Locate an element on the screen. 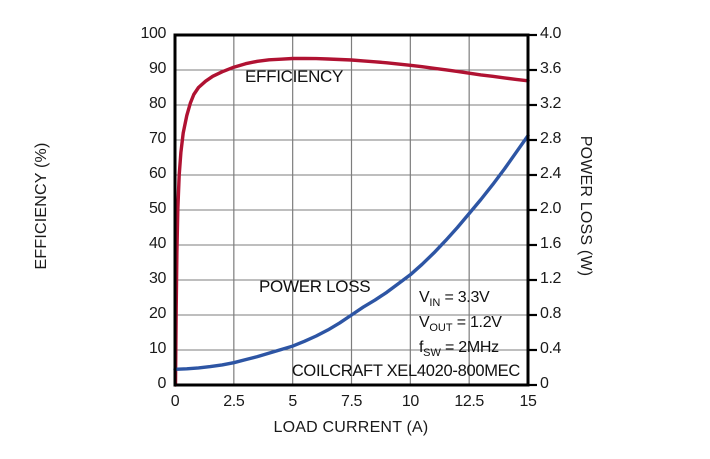  condition-fsw: fSW = 2MHz is located at coordinates (460, 350).